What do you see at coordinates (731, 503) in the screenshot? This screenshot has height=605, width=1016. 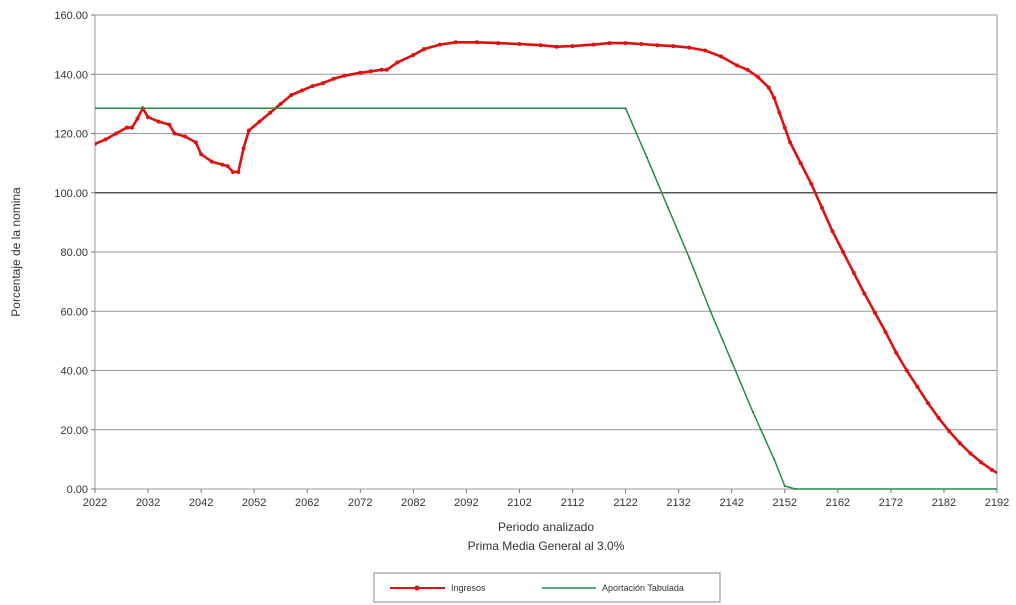 I see `x-tick-label-12: 2142` at bounding box center [731, 503].